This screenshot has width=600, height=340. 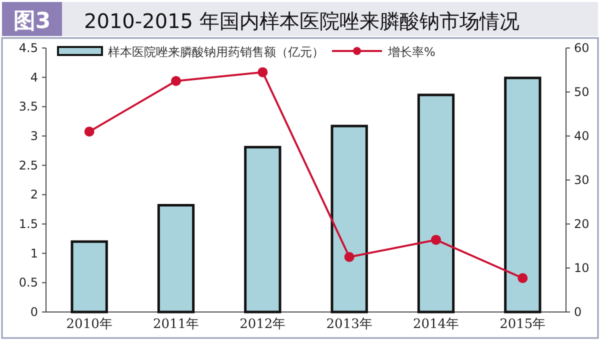 I want to click on y-tick-label: 0.5, so click(x=28, y=283).